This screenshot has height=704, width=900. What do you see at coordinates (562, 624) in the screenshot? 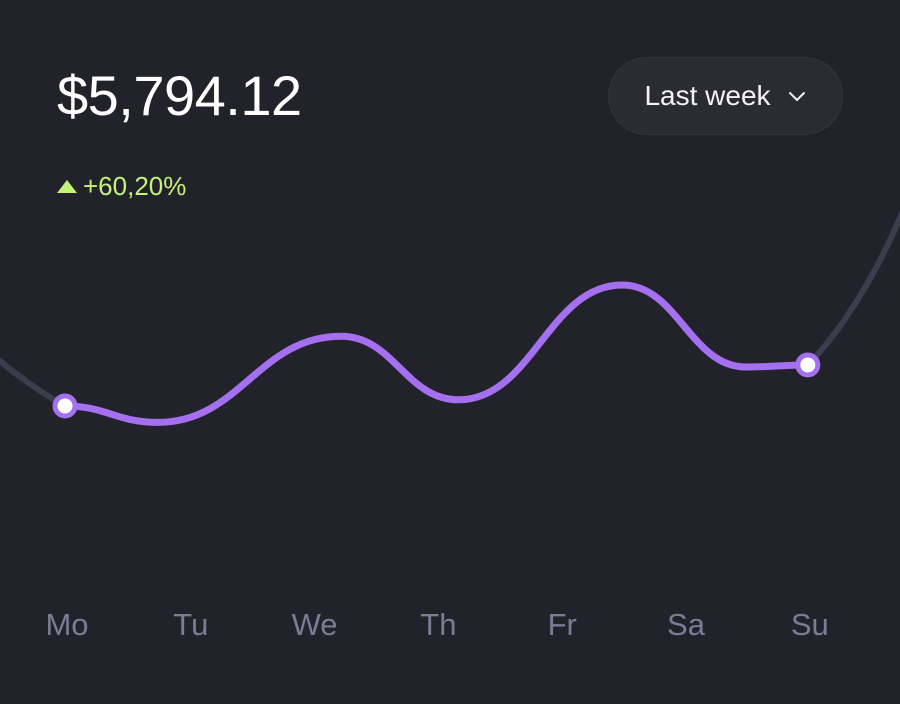
I see `x-tick-label-fr: Fr` at bounding box center [562, 624].